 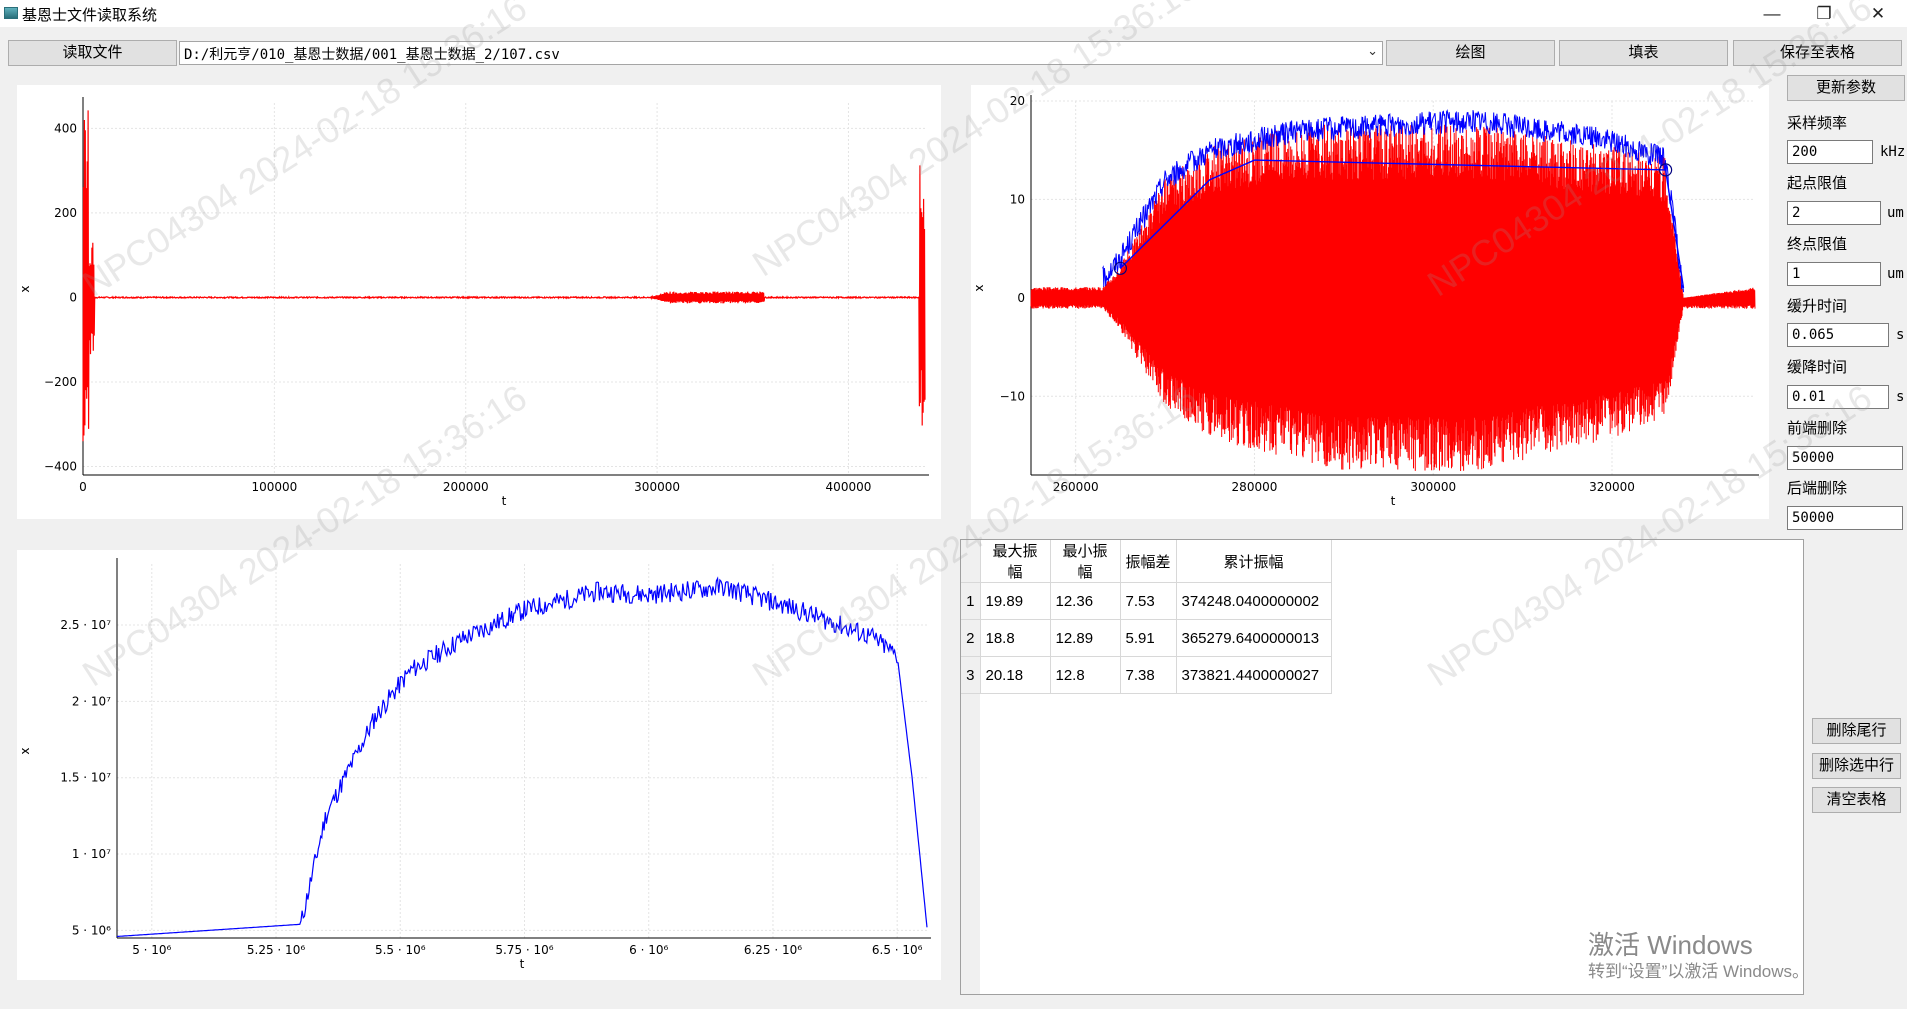 I want to click on end-limit-label: 终点限值, so click(x=1817, y=244).